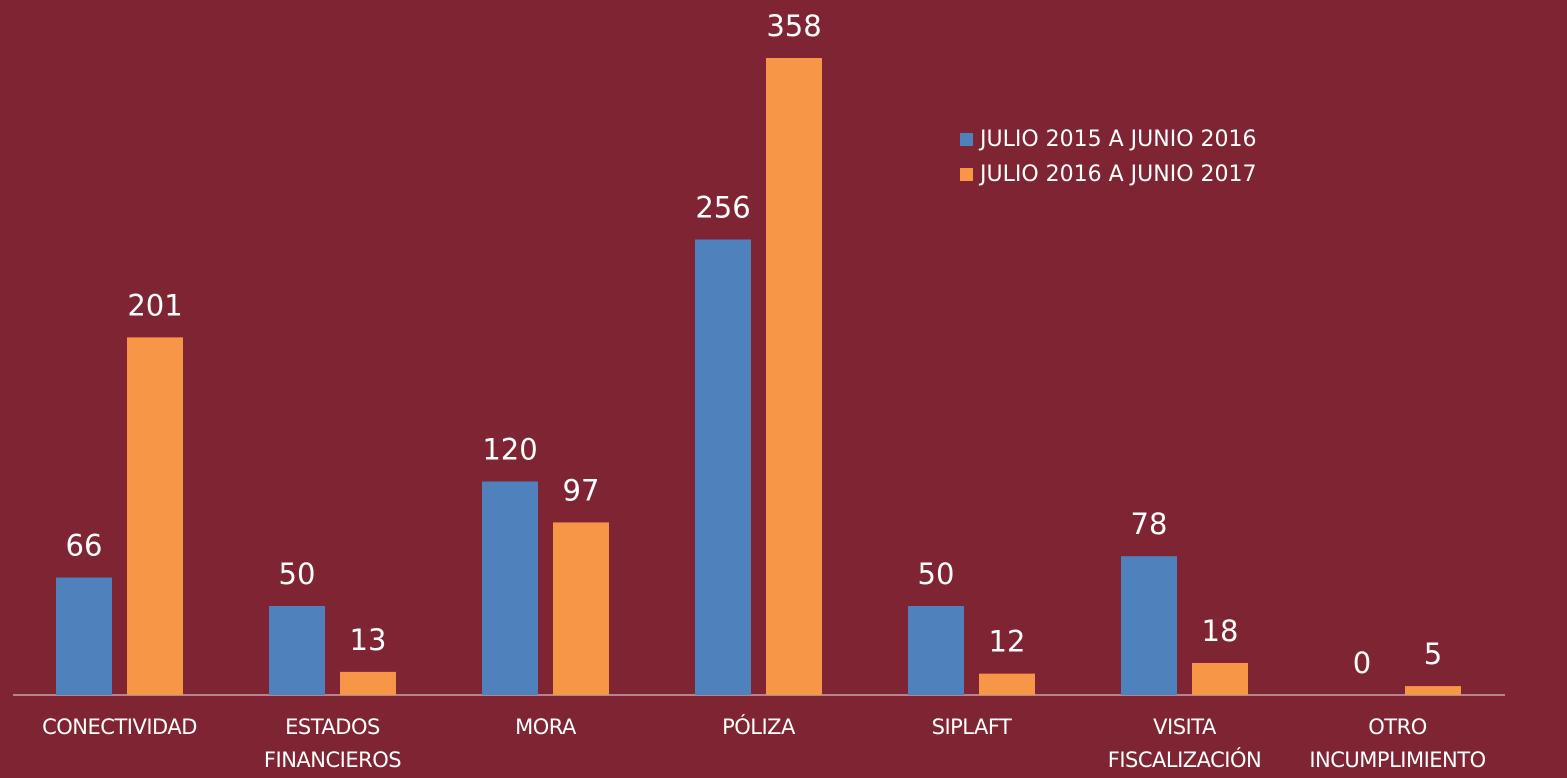  I want to click on x-tick-label: CONECTIVIDAD, so click(119, 727).